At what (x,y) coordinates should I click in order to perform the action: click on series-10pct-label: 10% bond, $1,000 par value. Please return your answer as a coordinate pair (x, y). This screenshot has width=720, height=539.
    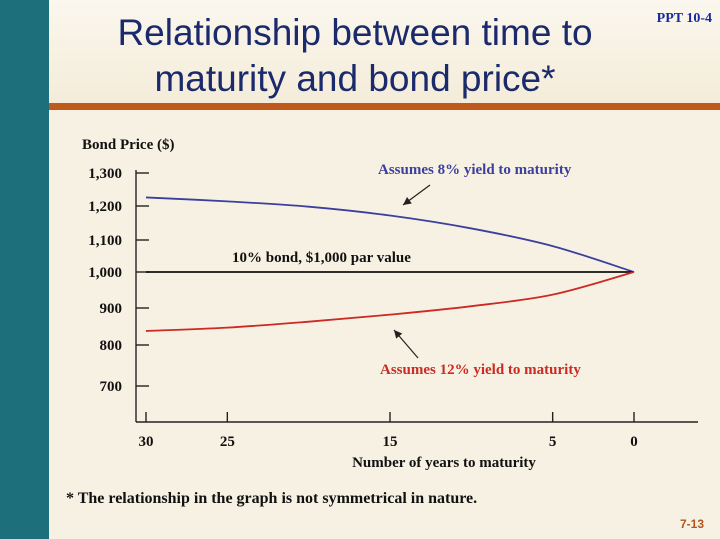
    Looking at the image, I should click on (321, 258).